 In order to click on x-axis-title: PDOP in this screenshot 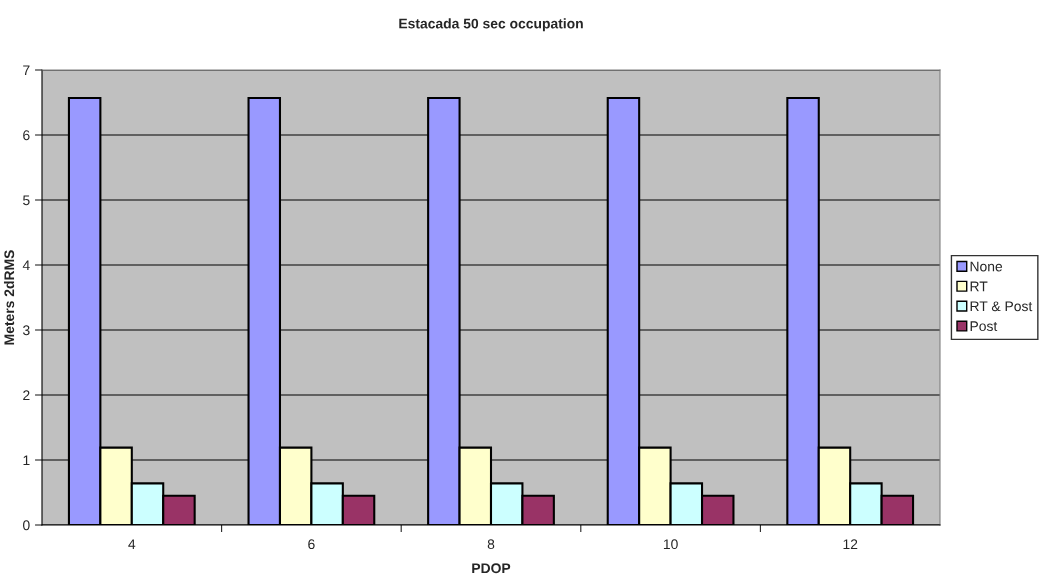, I will do `click(491, 568)`.